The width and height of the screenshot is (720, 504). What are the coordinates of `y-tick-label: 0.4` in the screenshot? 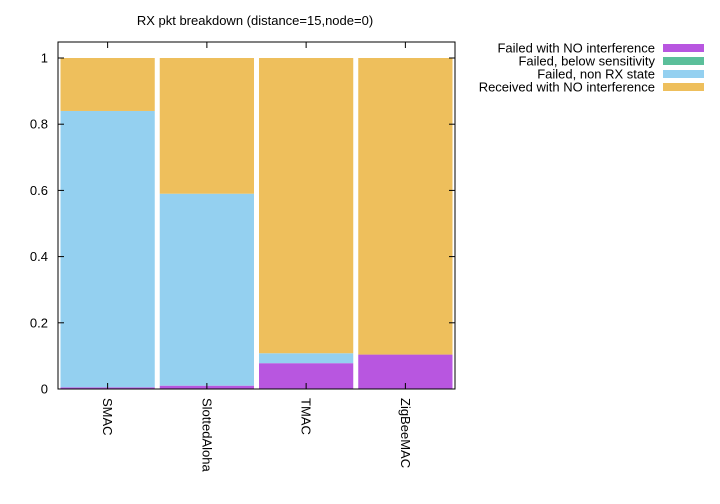 It's located at (39, 256).